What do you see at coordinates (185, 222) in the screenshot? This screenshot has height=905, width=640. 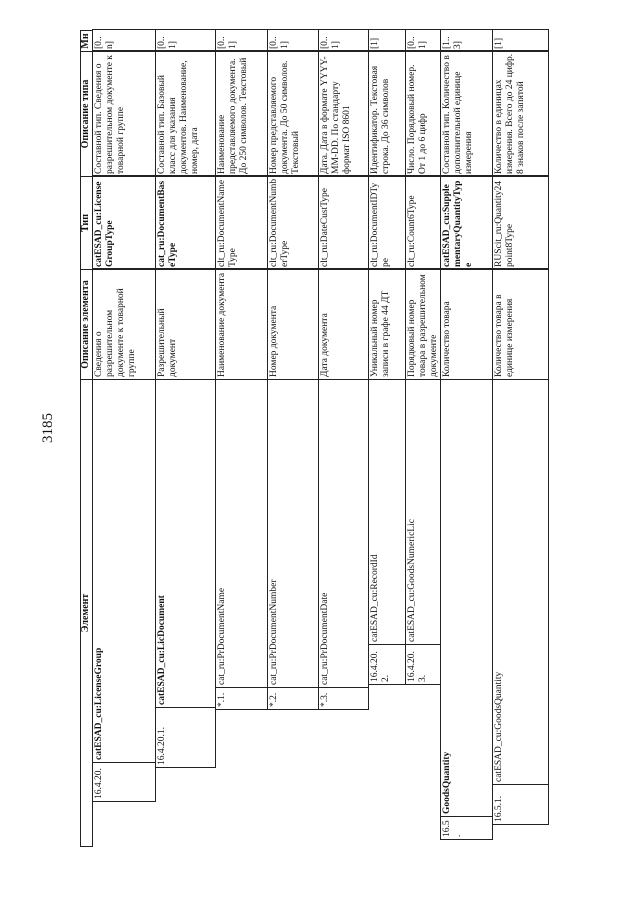 I see `element-type: cat_ru:DocumentBaseType` at bounding box center [185, 222].